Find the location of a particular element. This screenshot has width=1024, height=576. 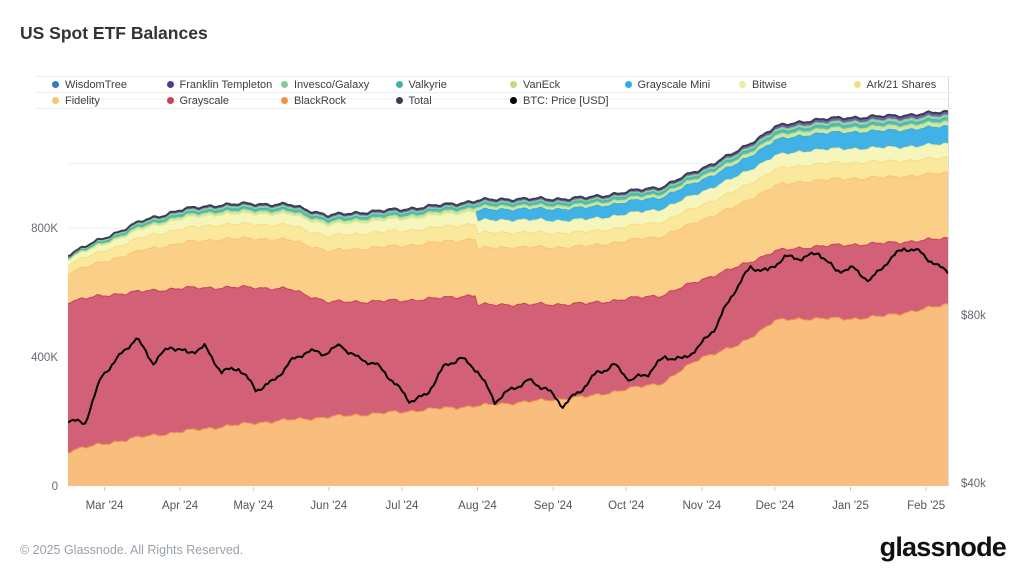

legend-item-franklin-templeton: Franklin Templeton is located at coordinates (211, 84).